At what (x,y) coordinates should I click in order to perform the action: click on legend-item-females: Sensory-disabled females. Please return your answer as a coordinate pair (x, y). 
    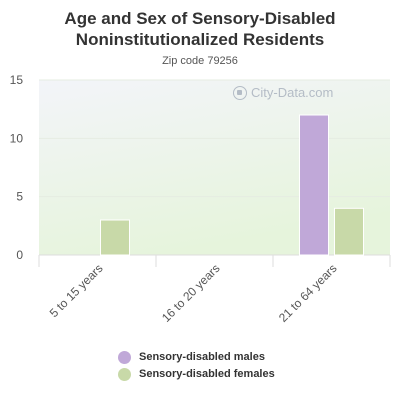
    Looking at the image, I should click on (196, 374).